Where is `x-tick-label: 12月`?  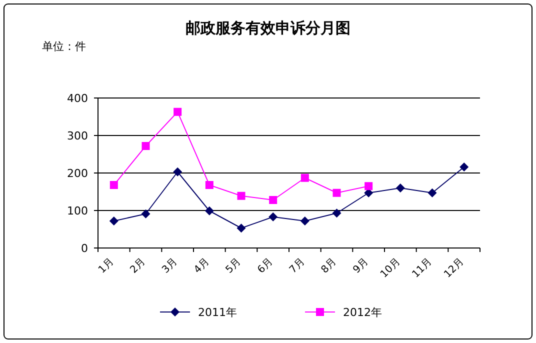
x-tick-label: 12月 is located at coordinates (454, 268).